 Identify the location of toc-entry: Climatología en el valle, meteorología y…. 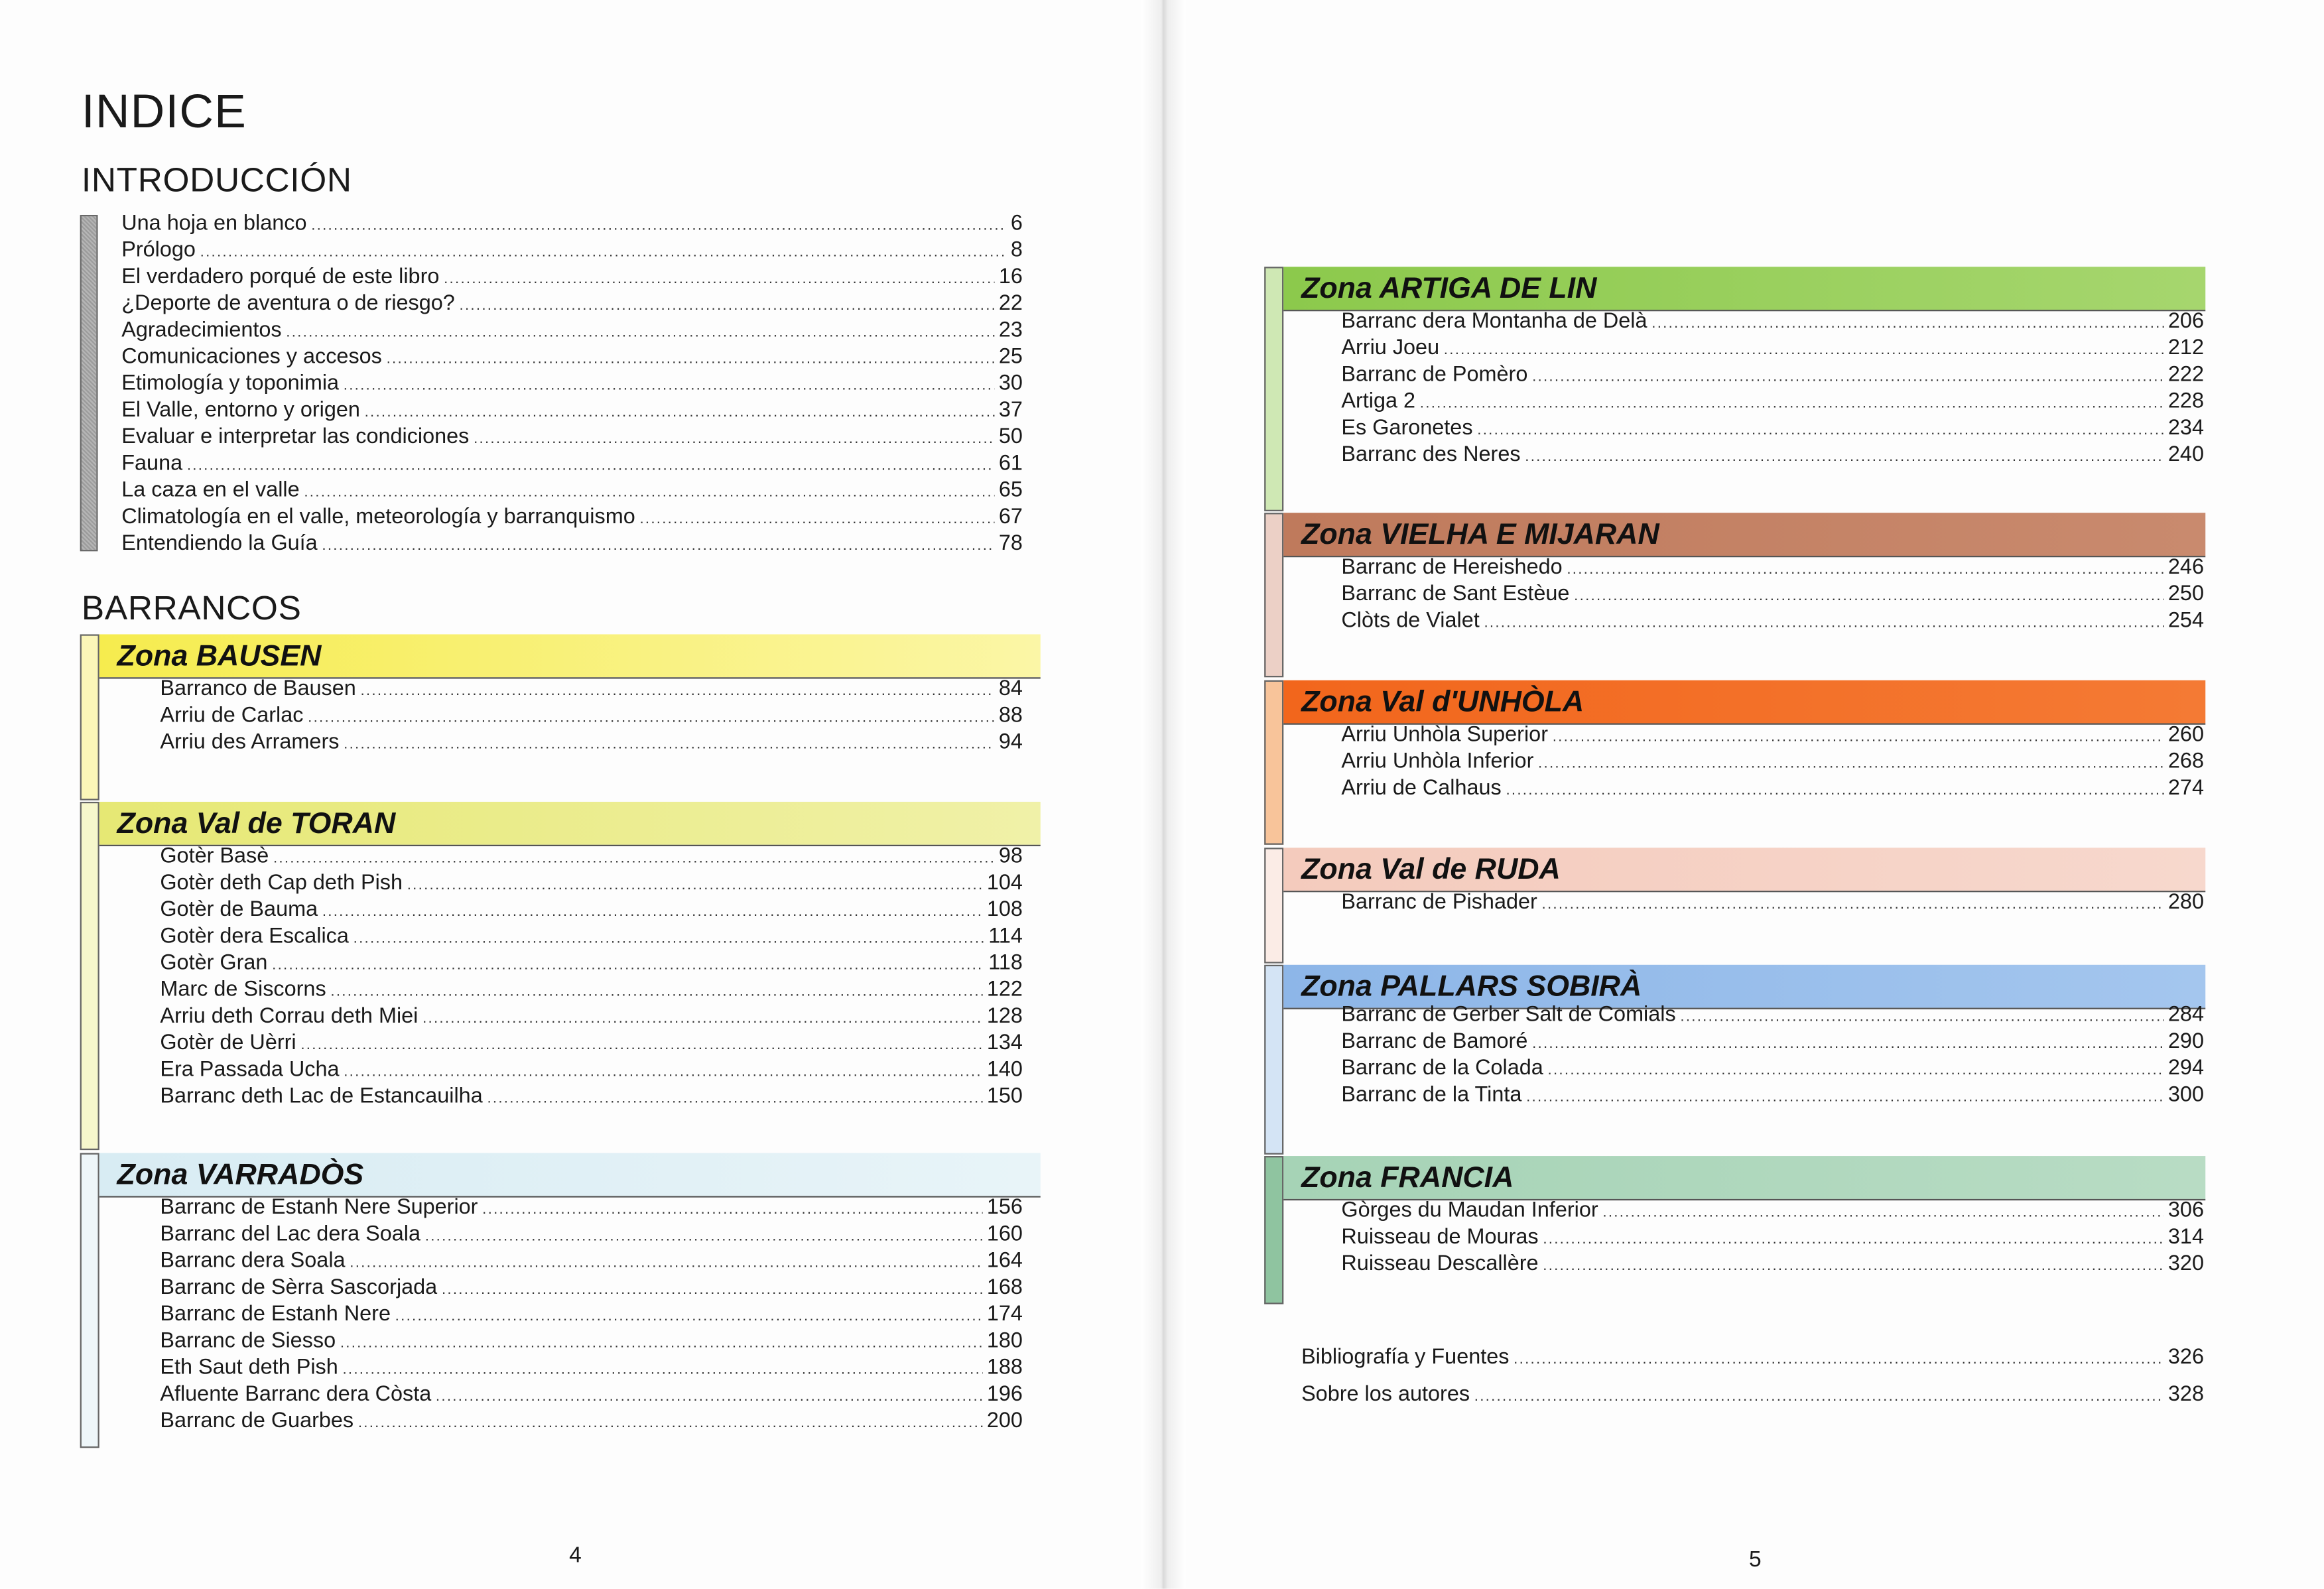
(572, 517).